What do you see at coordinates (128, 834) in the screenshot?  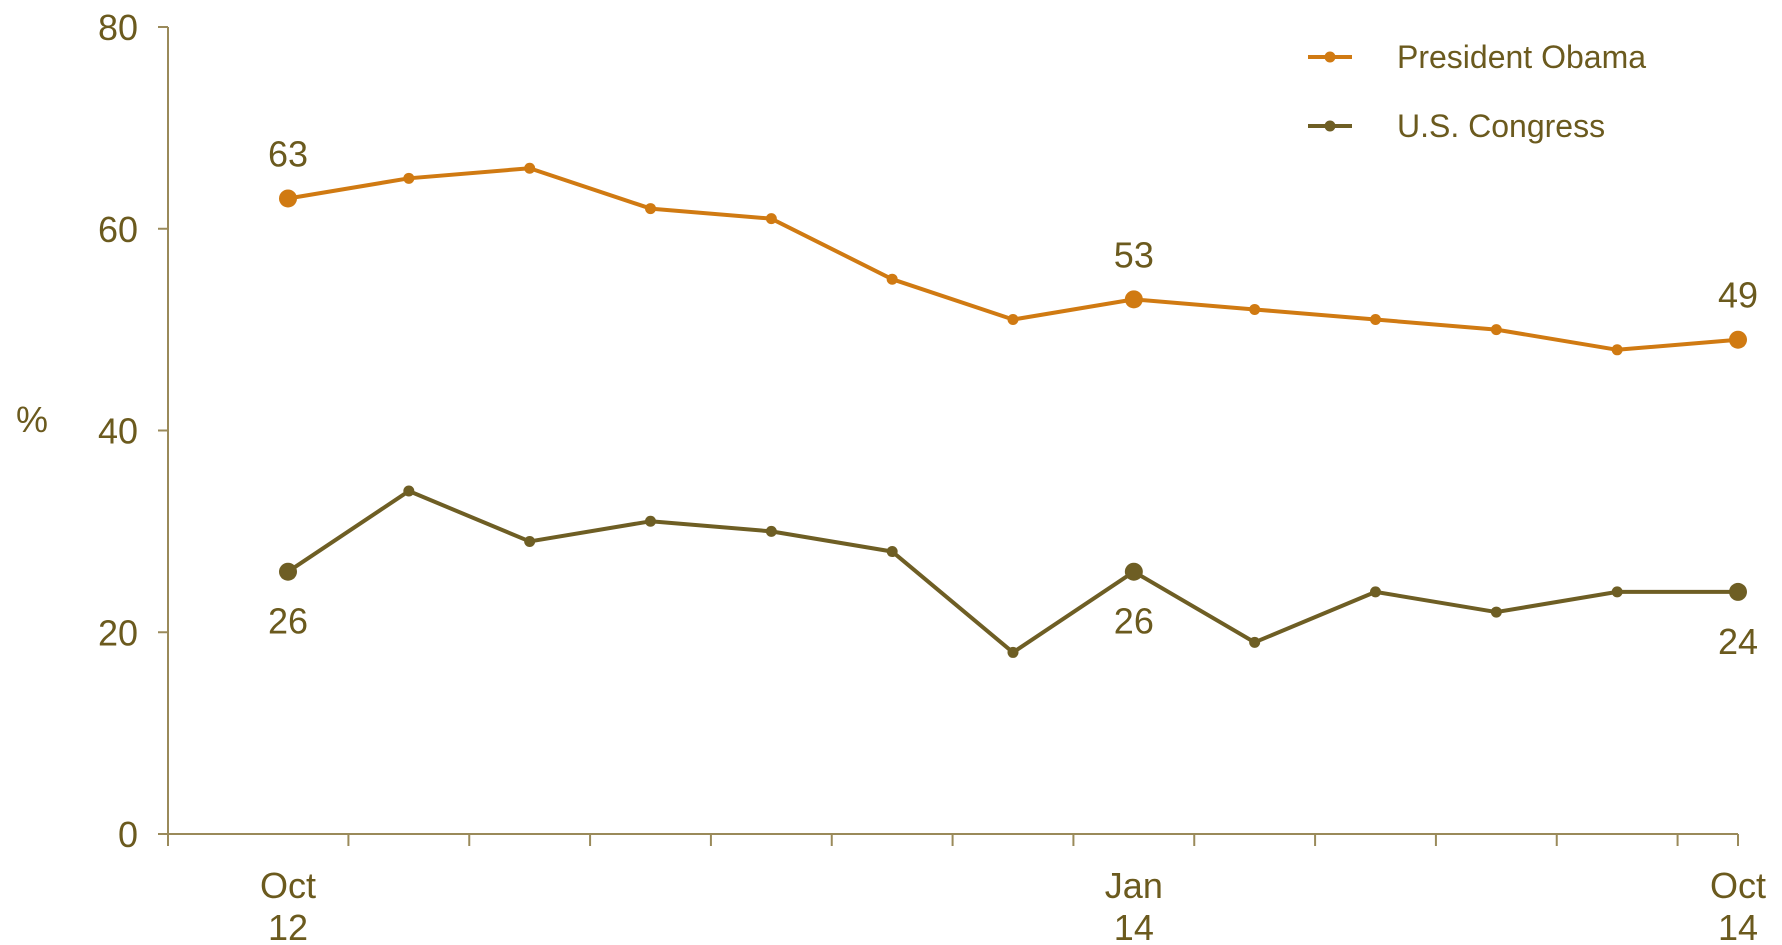 I see `y-tick-label: 0` at bounding box center [128, 834].